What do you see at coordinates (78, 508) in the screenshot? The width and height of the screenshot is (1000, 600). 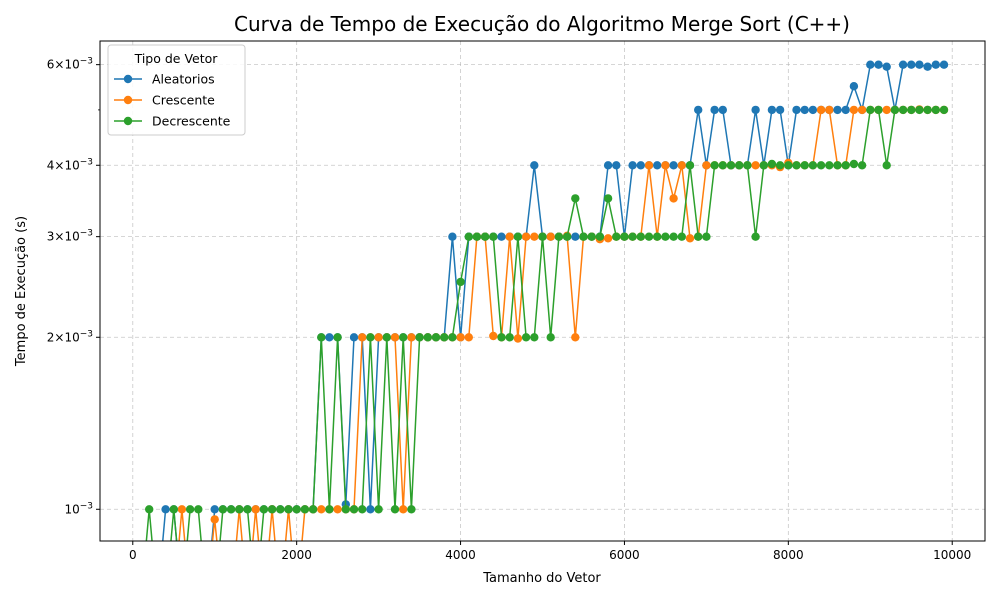 I see `y-tick-label: 10−3` at bounding box center [78, 508].